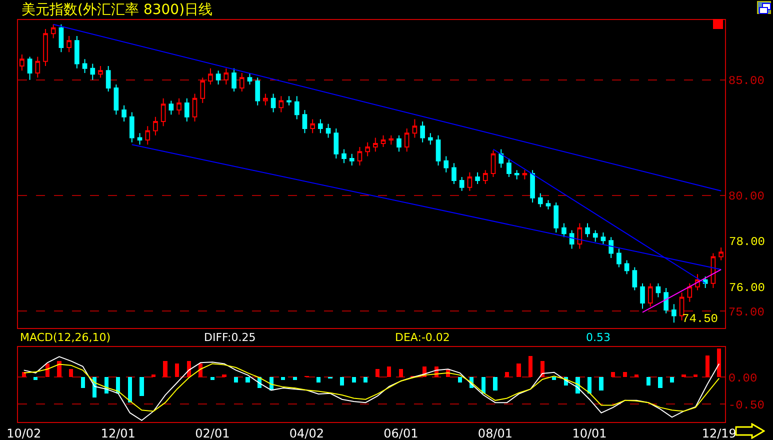 This screenshot has height=440, width=773. Describe the element at coordinates (422, 337) in the screenshot. I see `text: DEA:-0.02` at that location.